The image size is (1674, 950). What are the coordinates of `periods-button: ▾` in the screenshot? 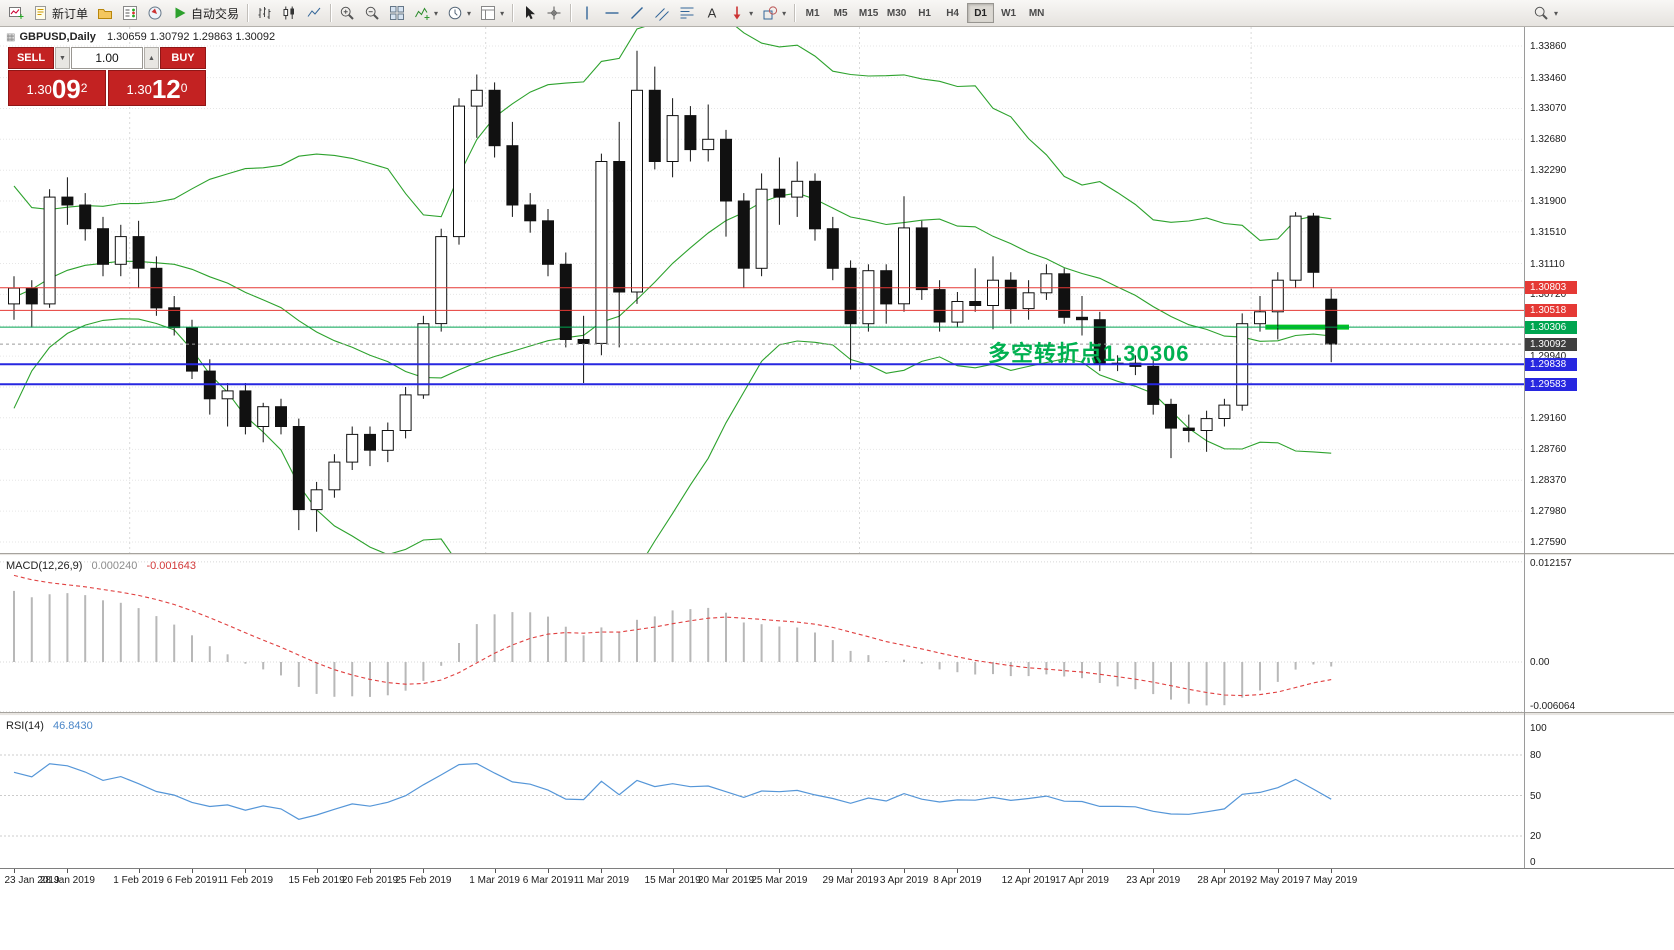 It's located at (459, 13).